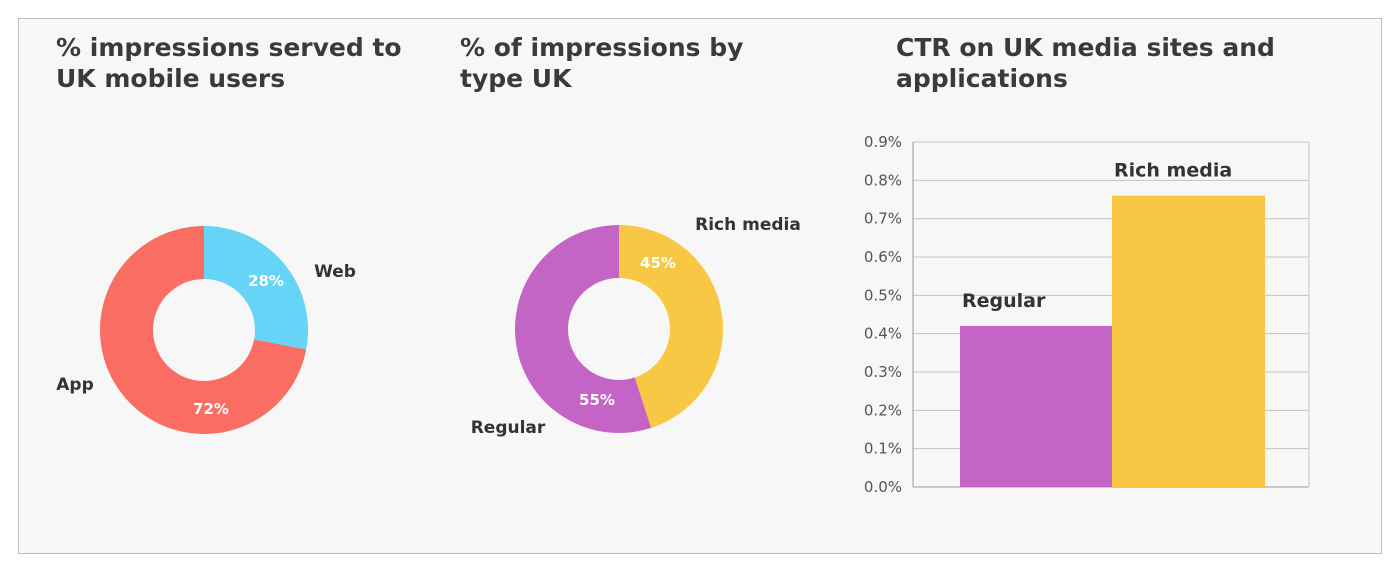 Image resolution: width=1400 pixels, height=575 pixels. Describe the element at coordinates (883, 295) in the screenshot. I see `y-tick-label: 0.5%` at that location.